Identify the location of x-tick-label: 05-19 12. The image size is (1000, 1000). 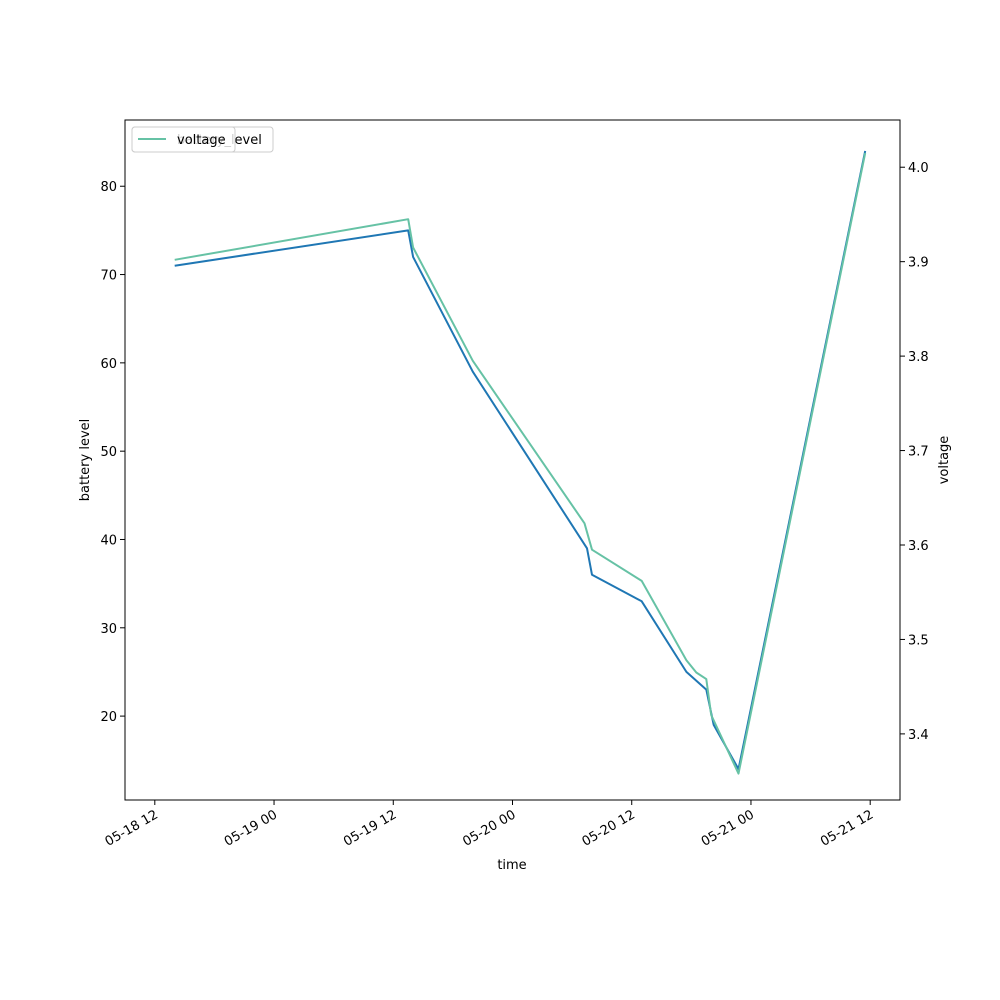
(370, 828).